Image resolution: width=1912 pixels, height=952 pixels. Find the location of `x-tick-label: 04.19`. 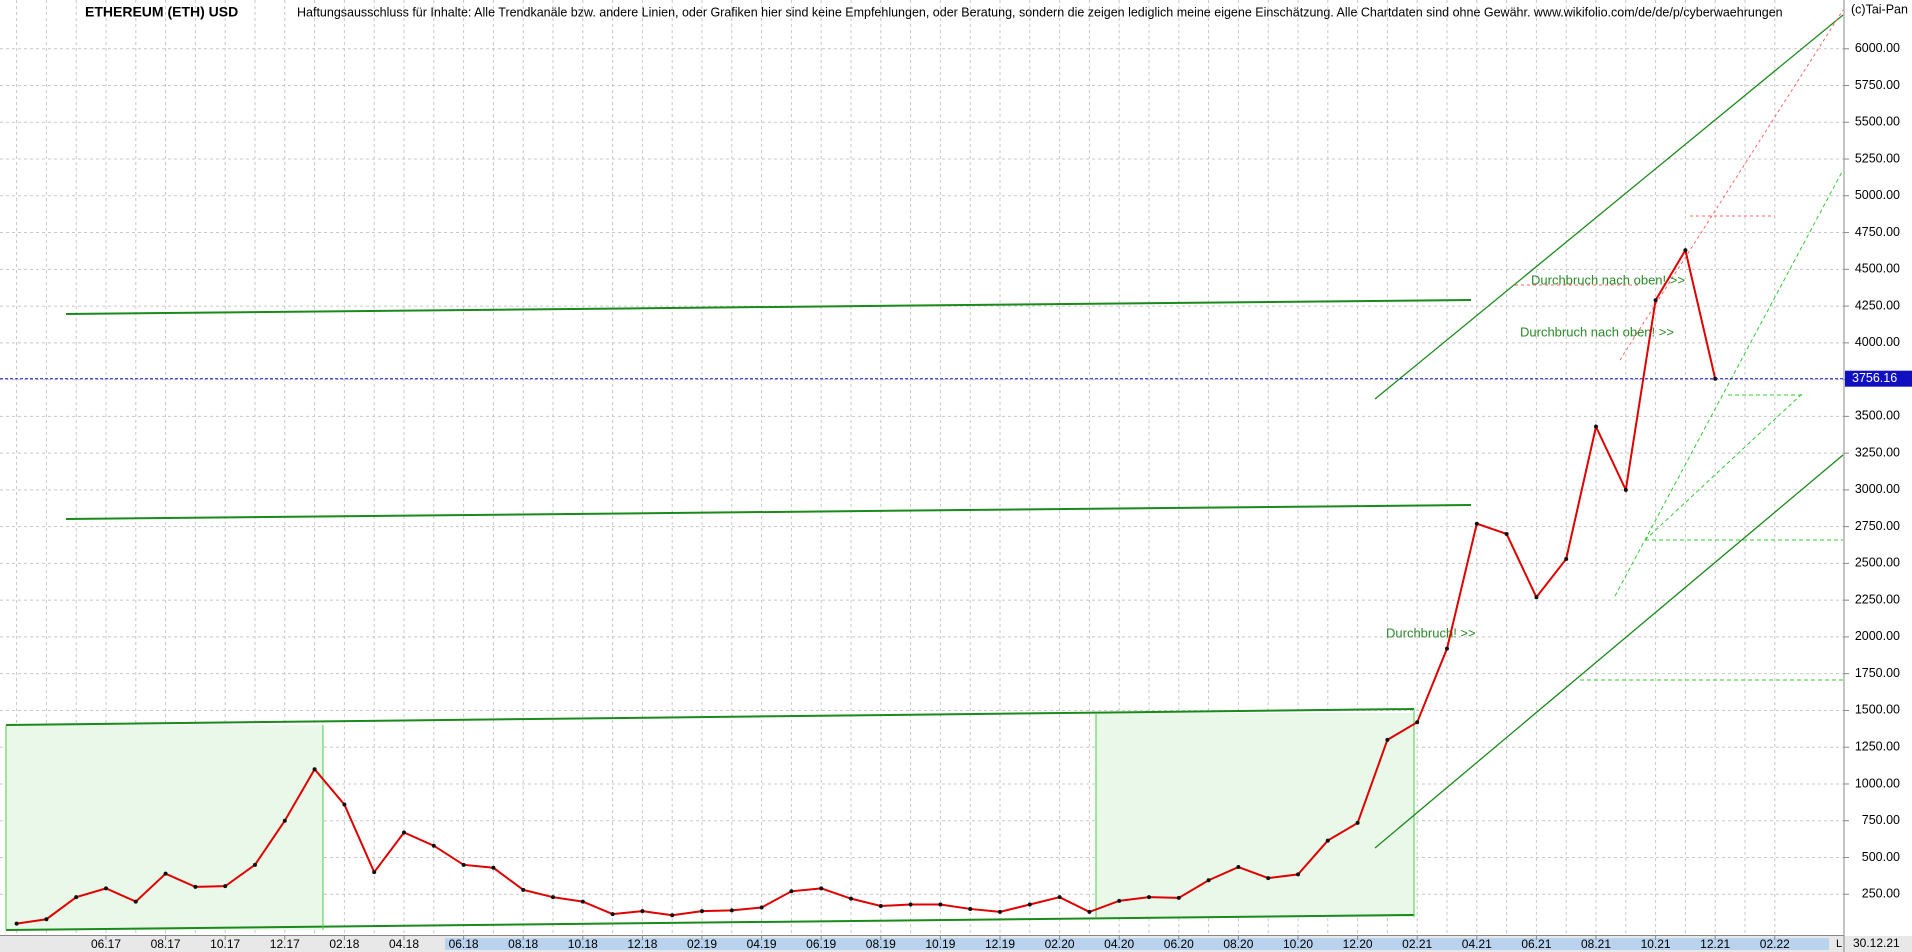

x-tick-label: 04.19 is located at coordinates (762, 944).